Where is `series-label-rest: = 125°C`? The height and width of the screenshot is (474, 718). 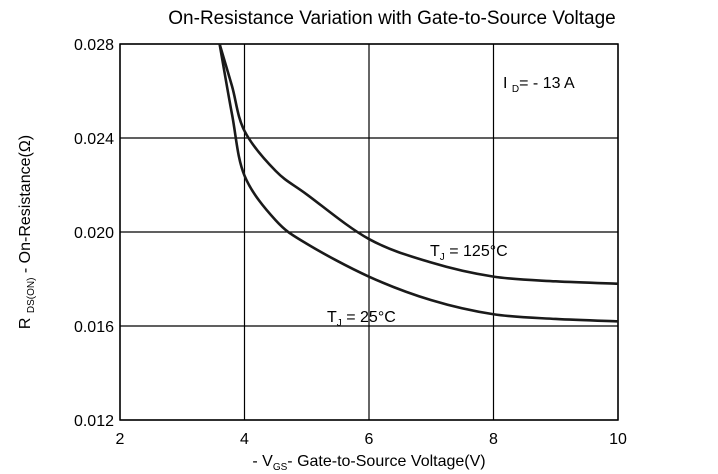
series-label-rest: = 125°C is located at coordinates (476, 251).